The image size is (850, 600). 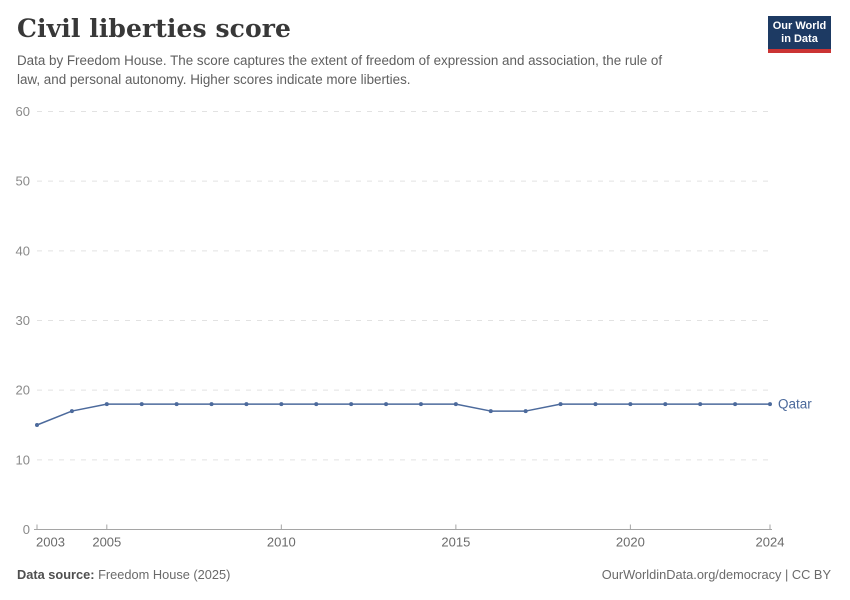 I want to click on y-axis-tick-label: 50, so click(x=23, y=181).